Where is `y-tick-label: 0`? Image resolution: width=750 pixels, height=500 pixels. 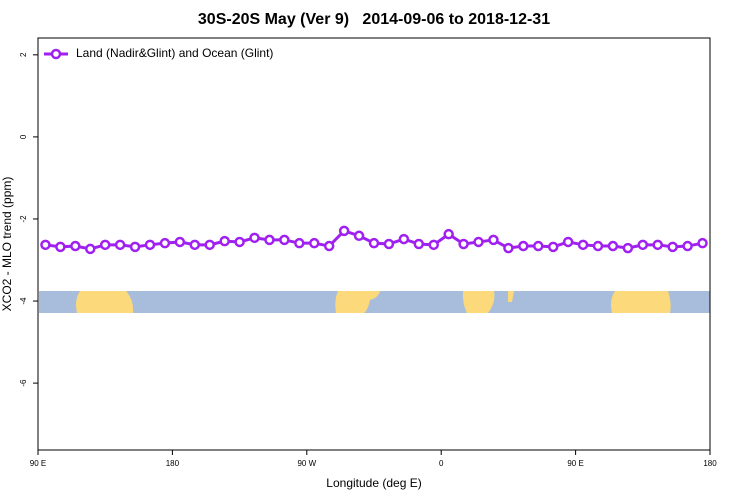
y-tick-label: 0 is located at coordinates (23, 136).